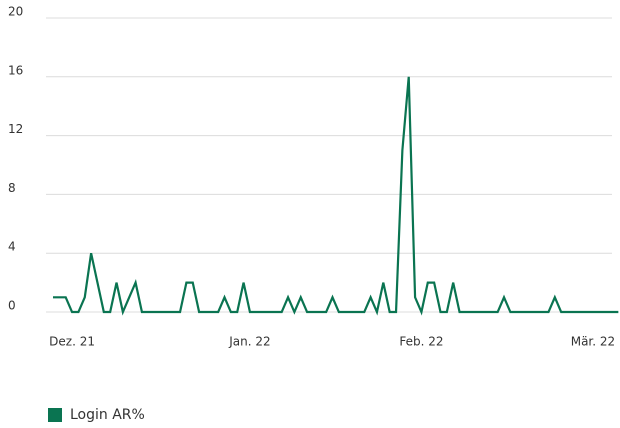 The image size is (620, 428). What do you see at coordinates (15, 70) in the screenshot?
I see `y-tick-label: 16` at bounding box center [15, 70].